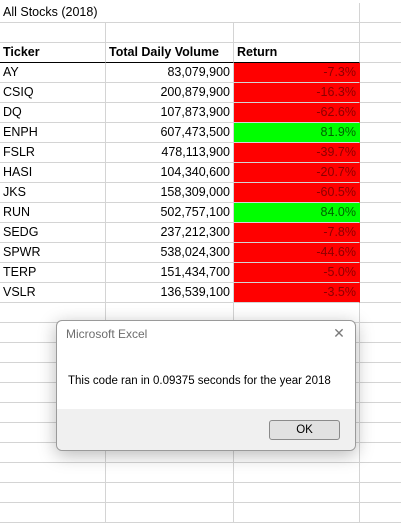  I want to click on ticker-cell: DQ, so click(53, 113).